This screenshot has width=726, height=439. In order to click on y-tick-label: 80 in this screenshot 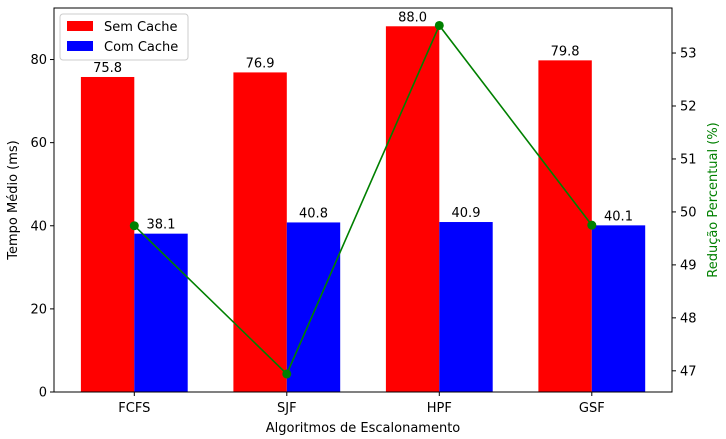, I will do `click(38, 60)`.